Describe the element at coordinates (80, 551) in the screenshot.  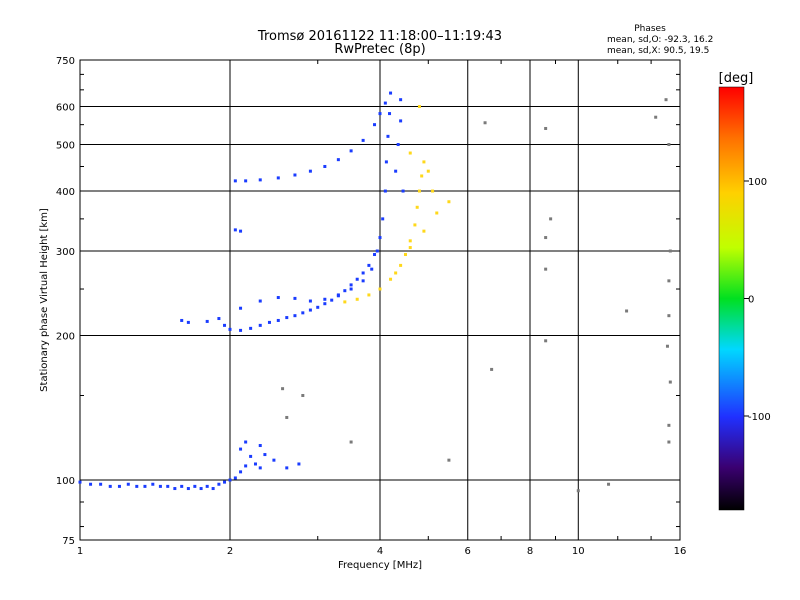
I see `x-tick-label: 1` at that location.